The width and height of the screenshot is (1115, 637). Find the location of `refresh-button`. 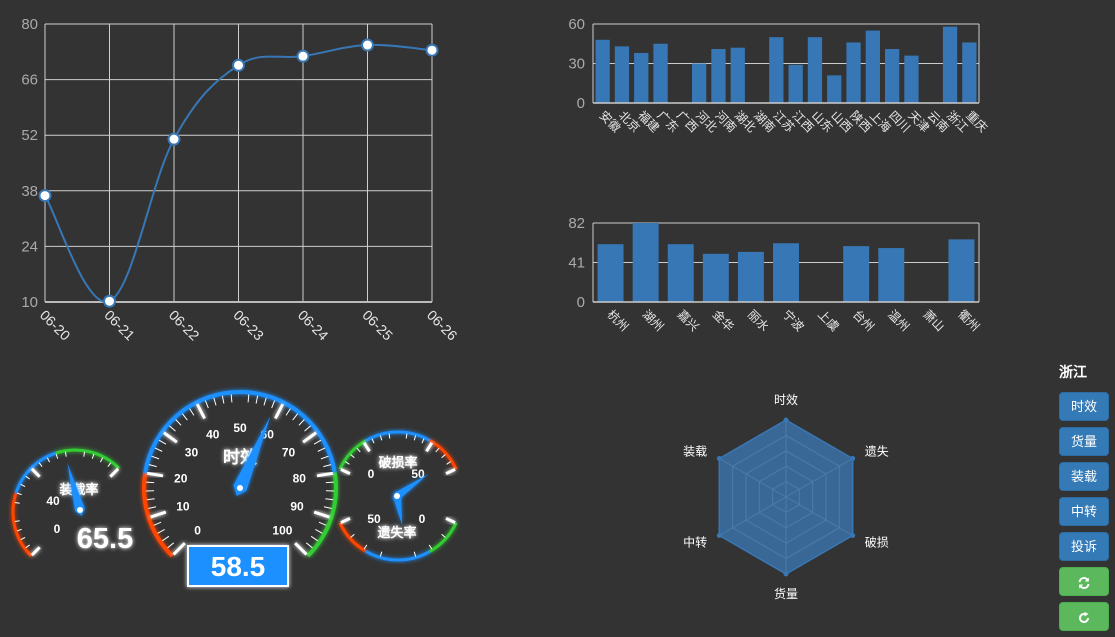

refresh-button is located at coordinates (1084, 581).